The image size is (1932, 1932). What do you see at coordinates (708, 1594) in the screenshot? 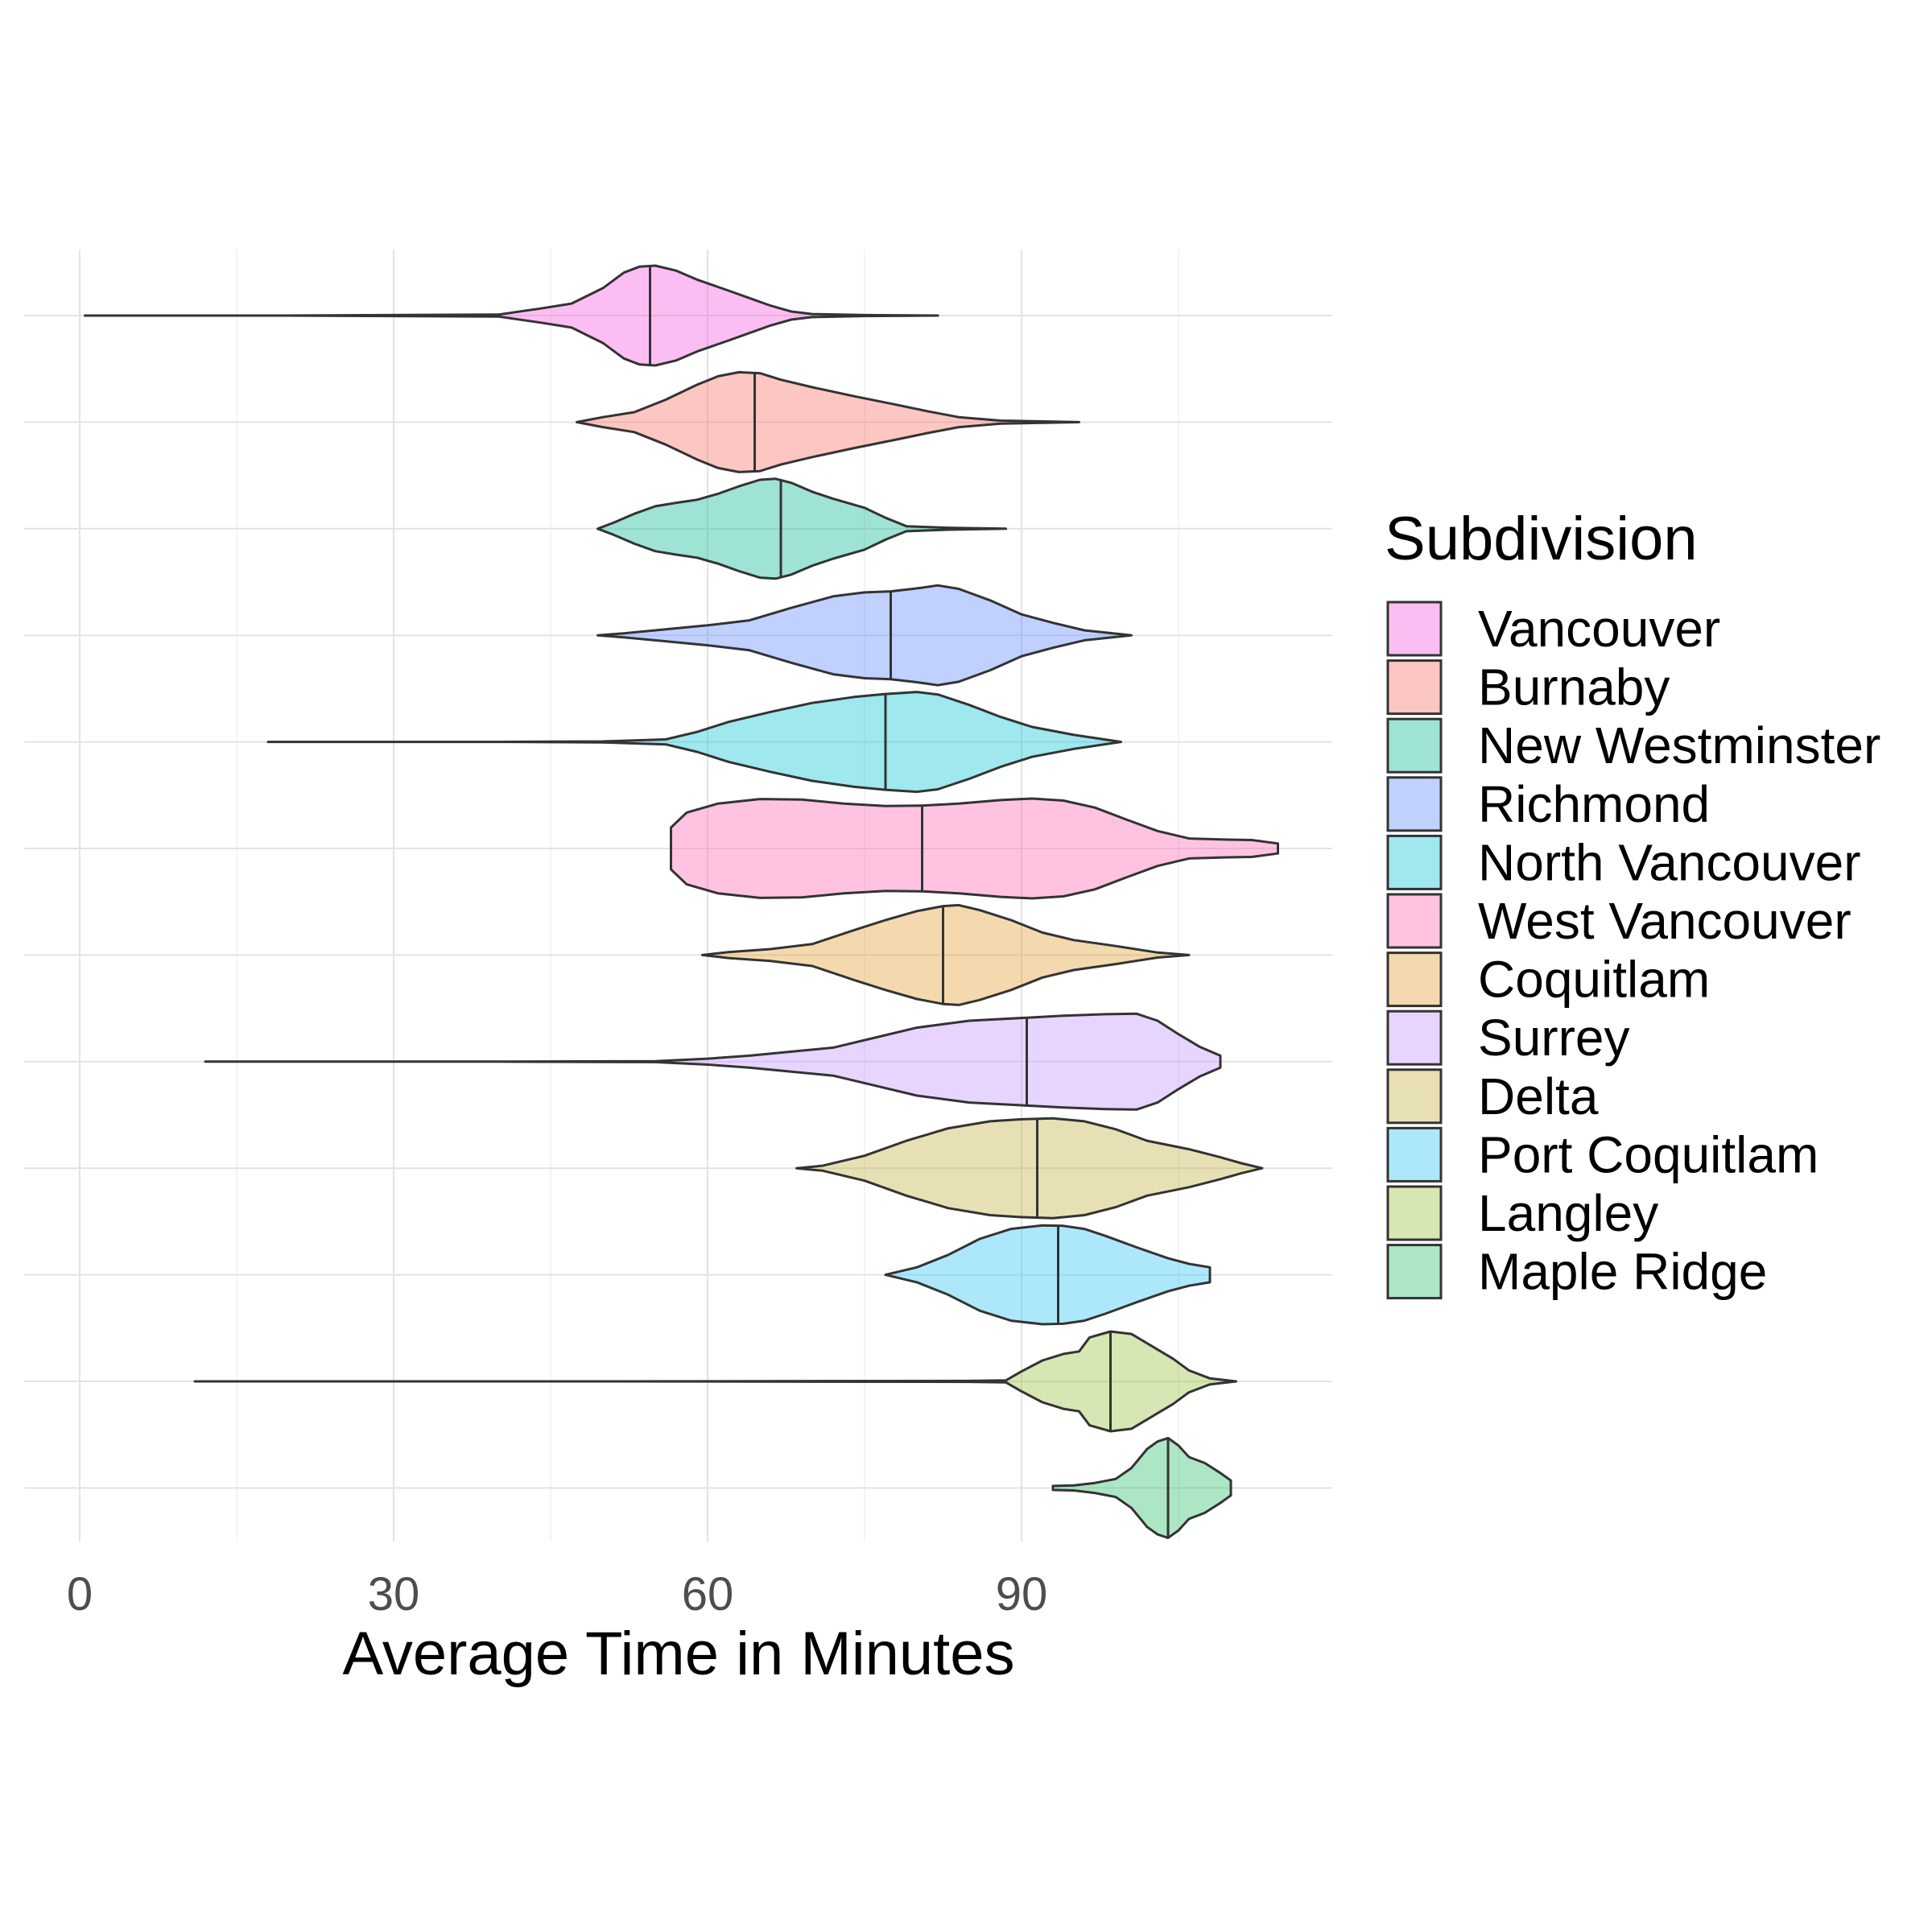
I see `x-tick-label: 60` at bounding box center [708, 1594].